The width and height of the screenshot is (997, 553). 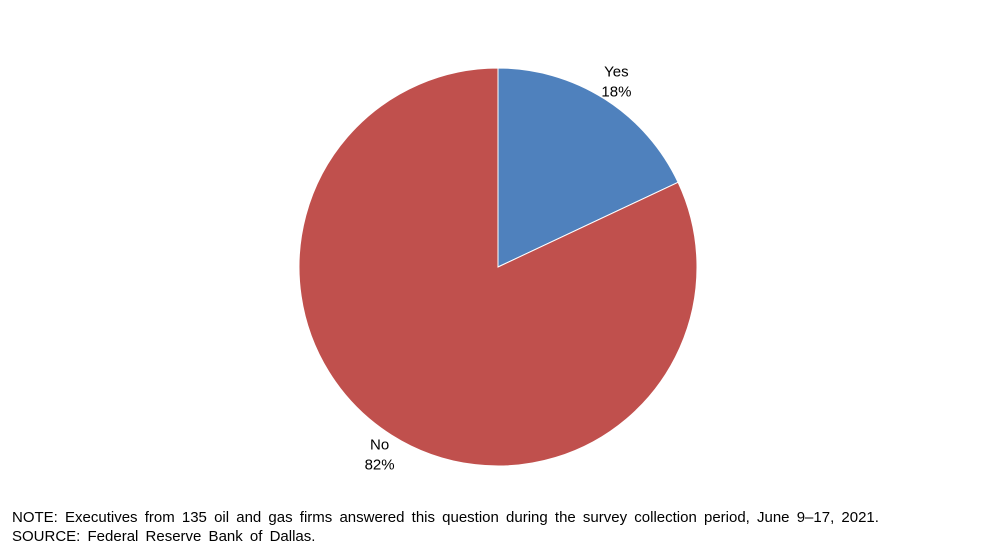 I want to click on pie-label-name: No, so click(x=379, y=445).